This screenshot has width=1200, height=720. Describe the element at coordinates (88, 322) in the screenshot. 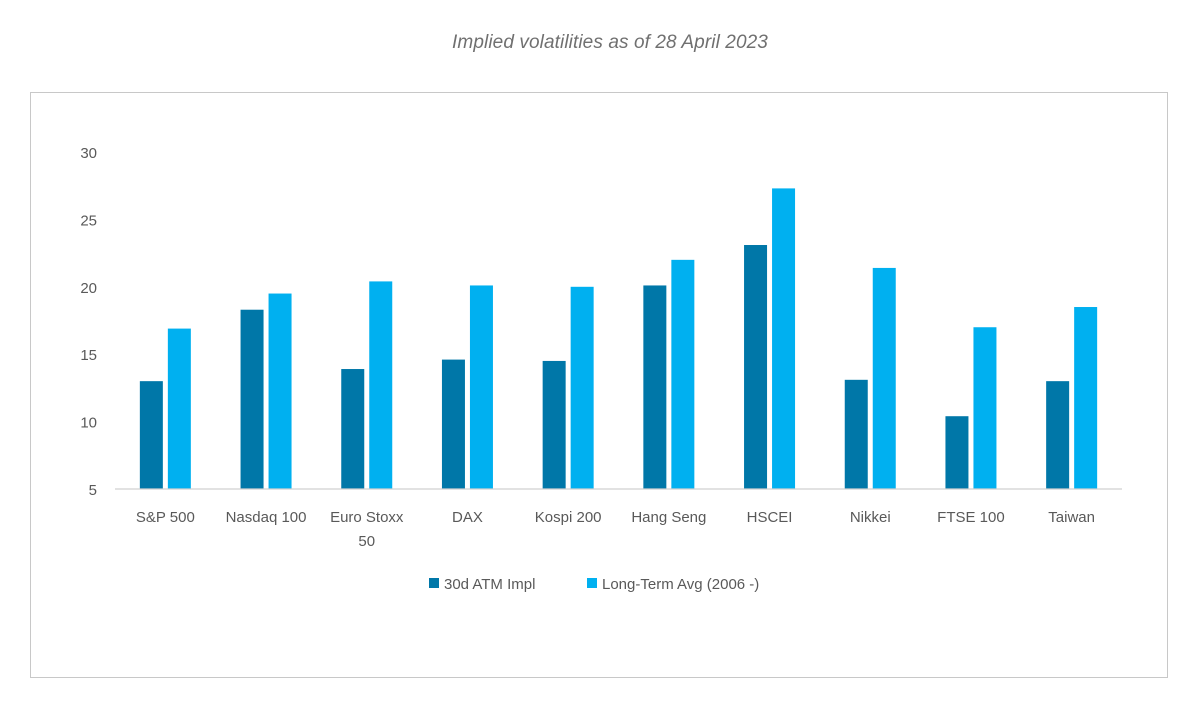

I see `y-axis-labels: 5 10 15 20 25 30` at that location.